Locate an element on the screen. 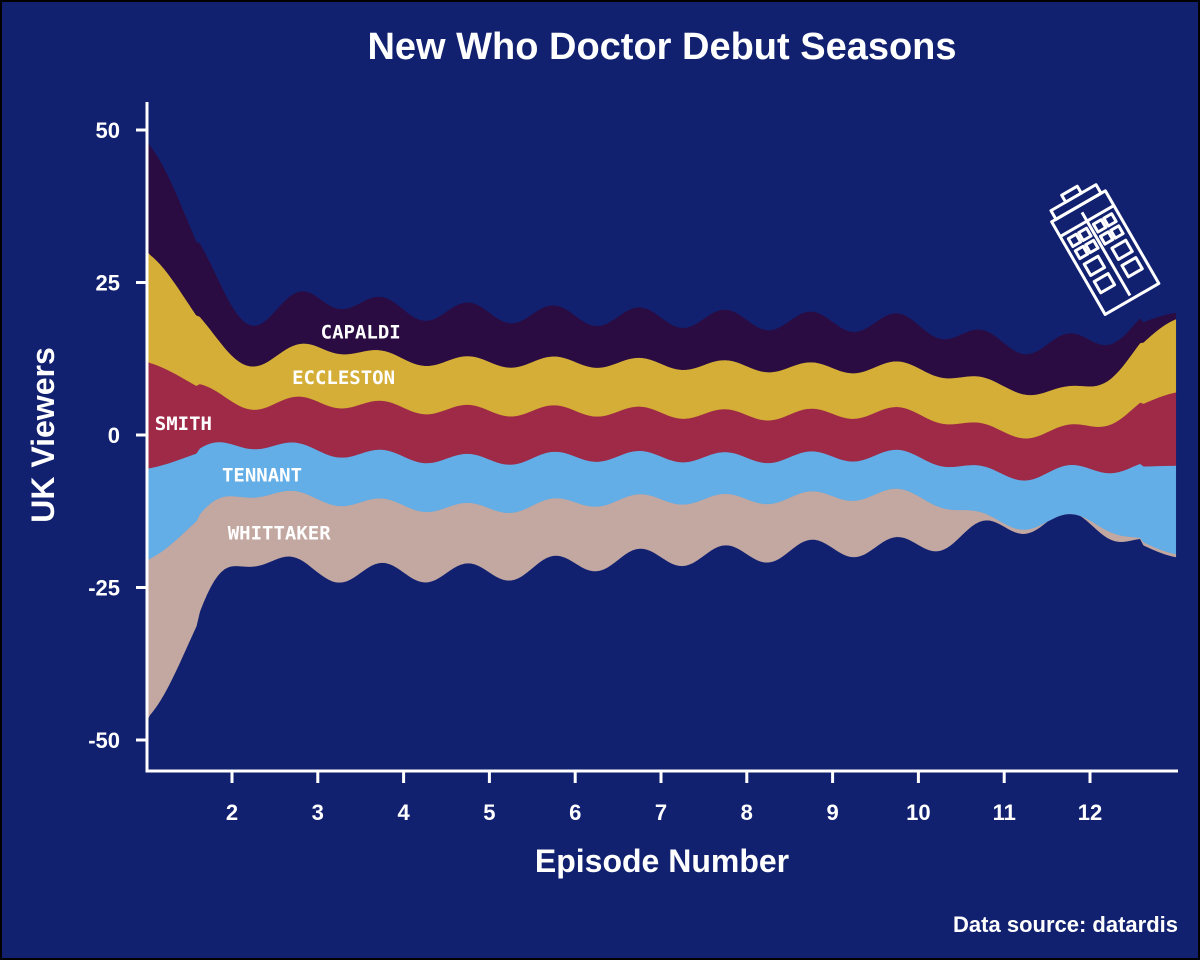  series-label-tennant: TENNANT is located at coordinates (262, 476).